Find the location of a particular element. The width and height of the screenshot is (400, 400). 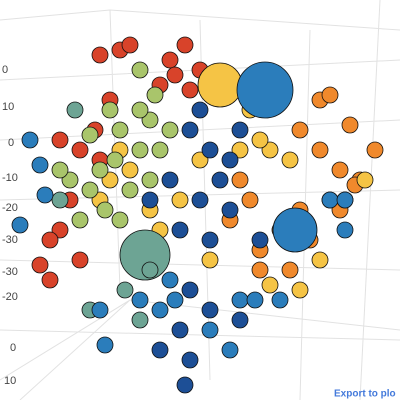

export-link: Export to plo is located at coordinates (365, 394).